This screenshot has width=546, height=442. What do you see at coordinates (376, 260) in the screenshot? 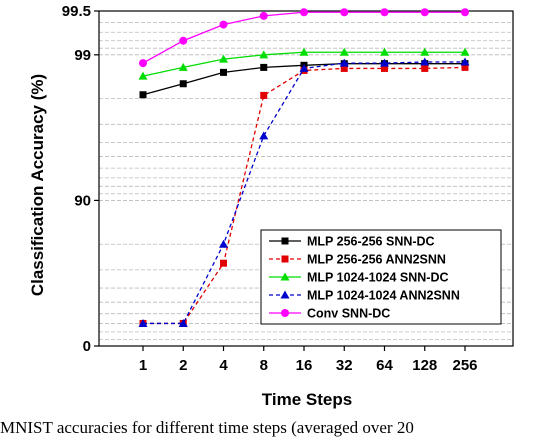
I see `legend-label: MLP 256-256 ANN2SNN` at bounding box center [376, 260].